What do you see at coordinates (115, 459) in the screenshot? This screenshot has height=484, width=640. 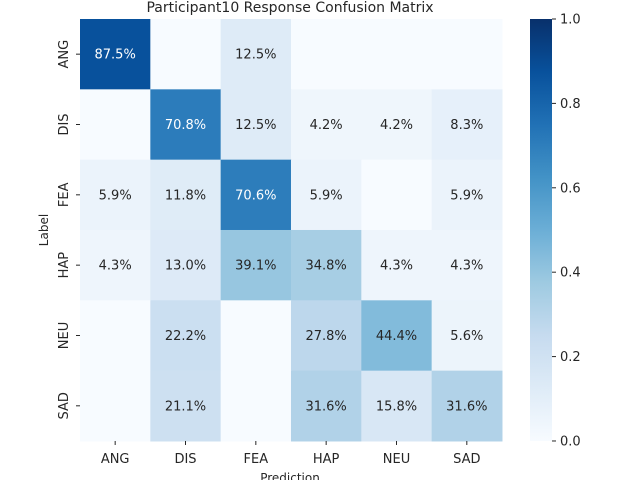 I see `x-tick-label: ANG` at bounding box center [115, 459].